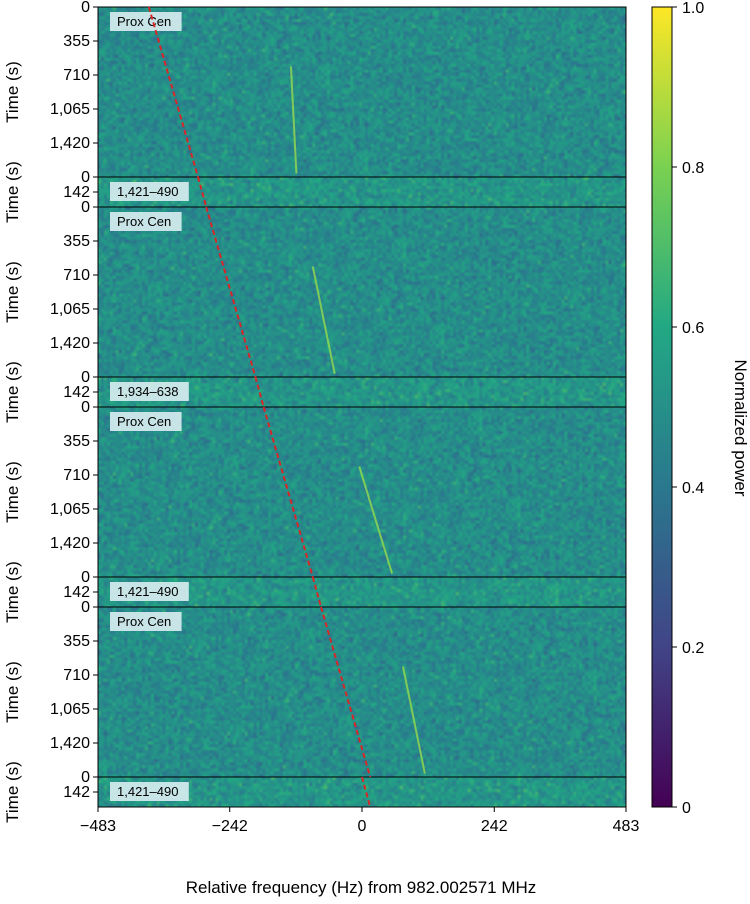  What do you see at coordinates (693, 168) in the screenshot?
I see `colorbar-tick-label: 0.8` at bounding box center [693, 168].